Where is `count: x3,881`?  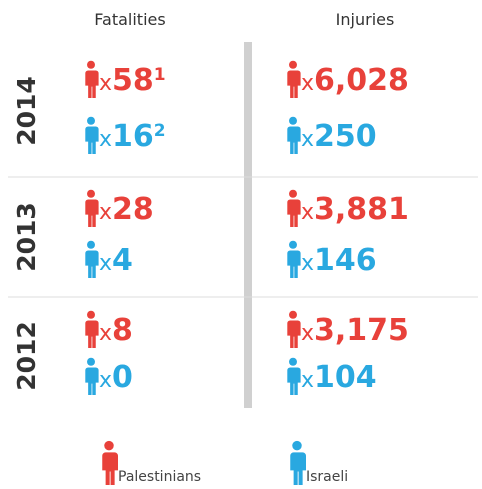 count: x3,881 is located at coordinates (355, 209).